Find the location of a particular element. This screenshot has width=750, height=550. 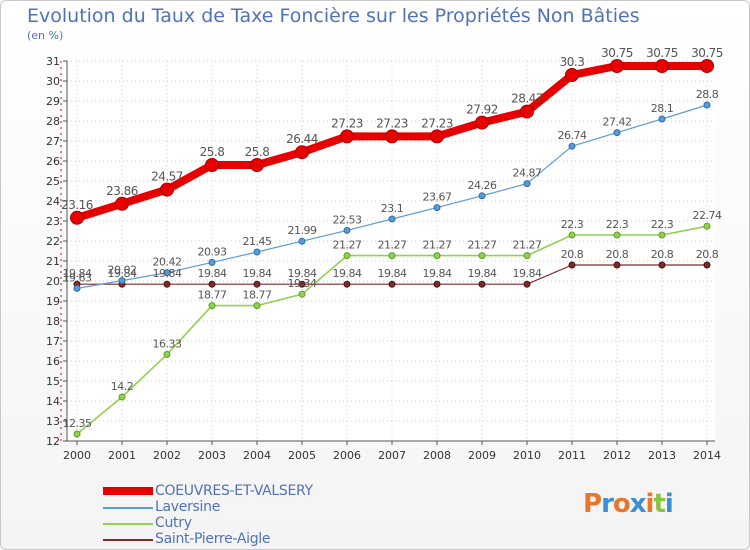

data-label: 30.3 is located at coordinates (572, 62).